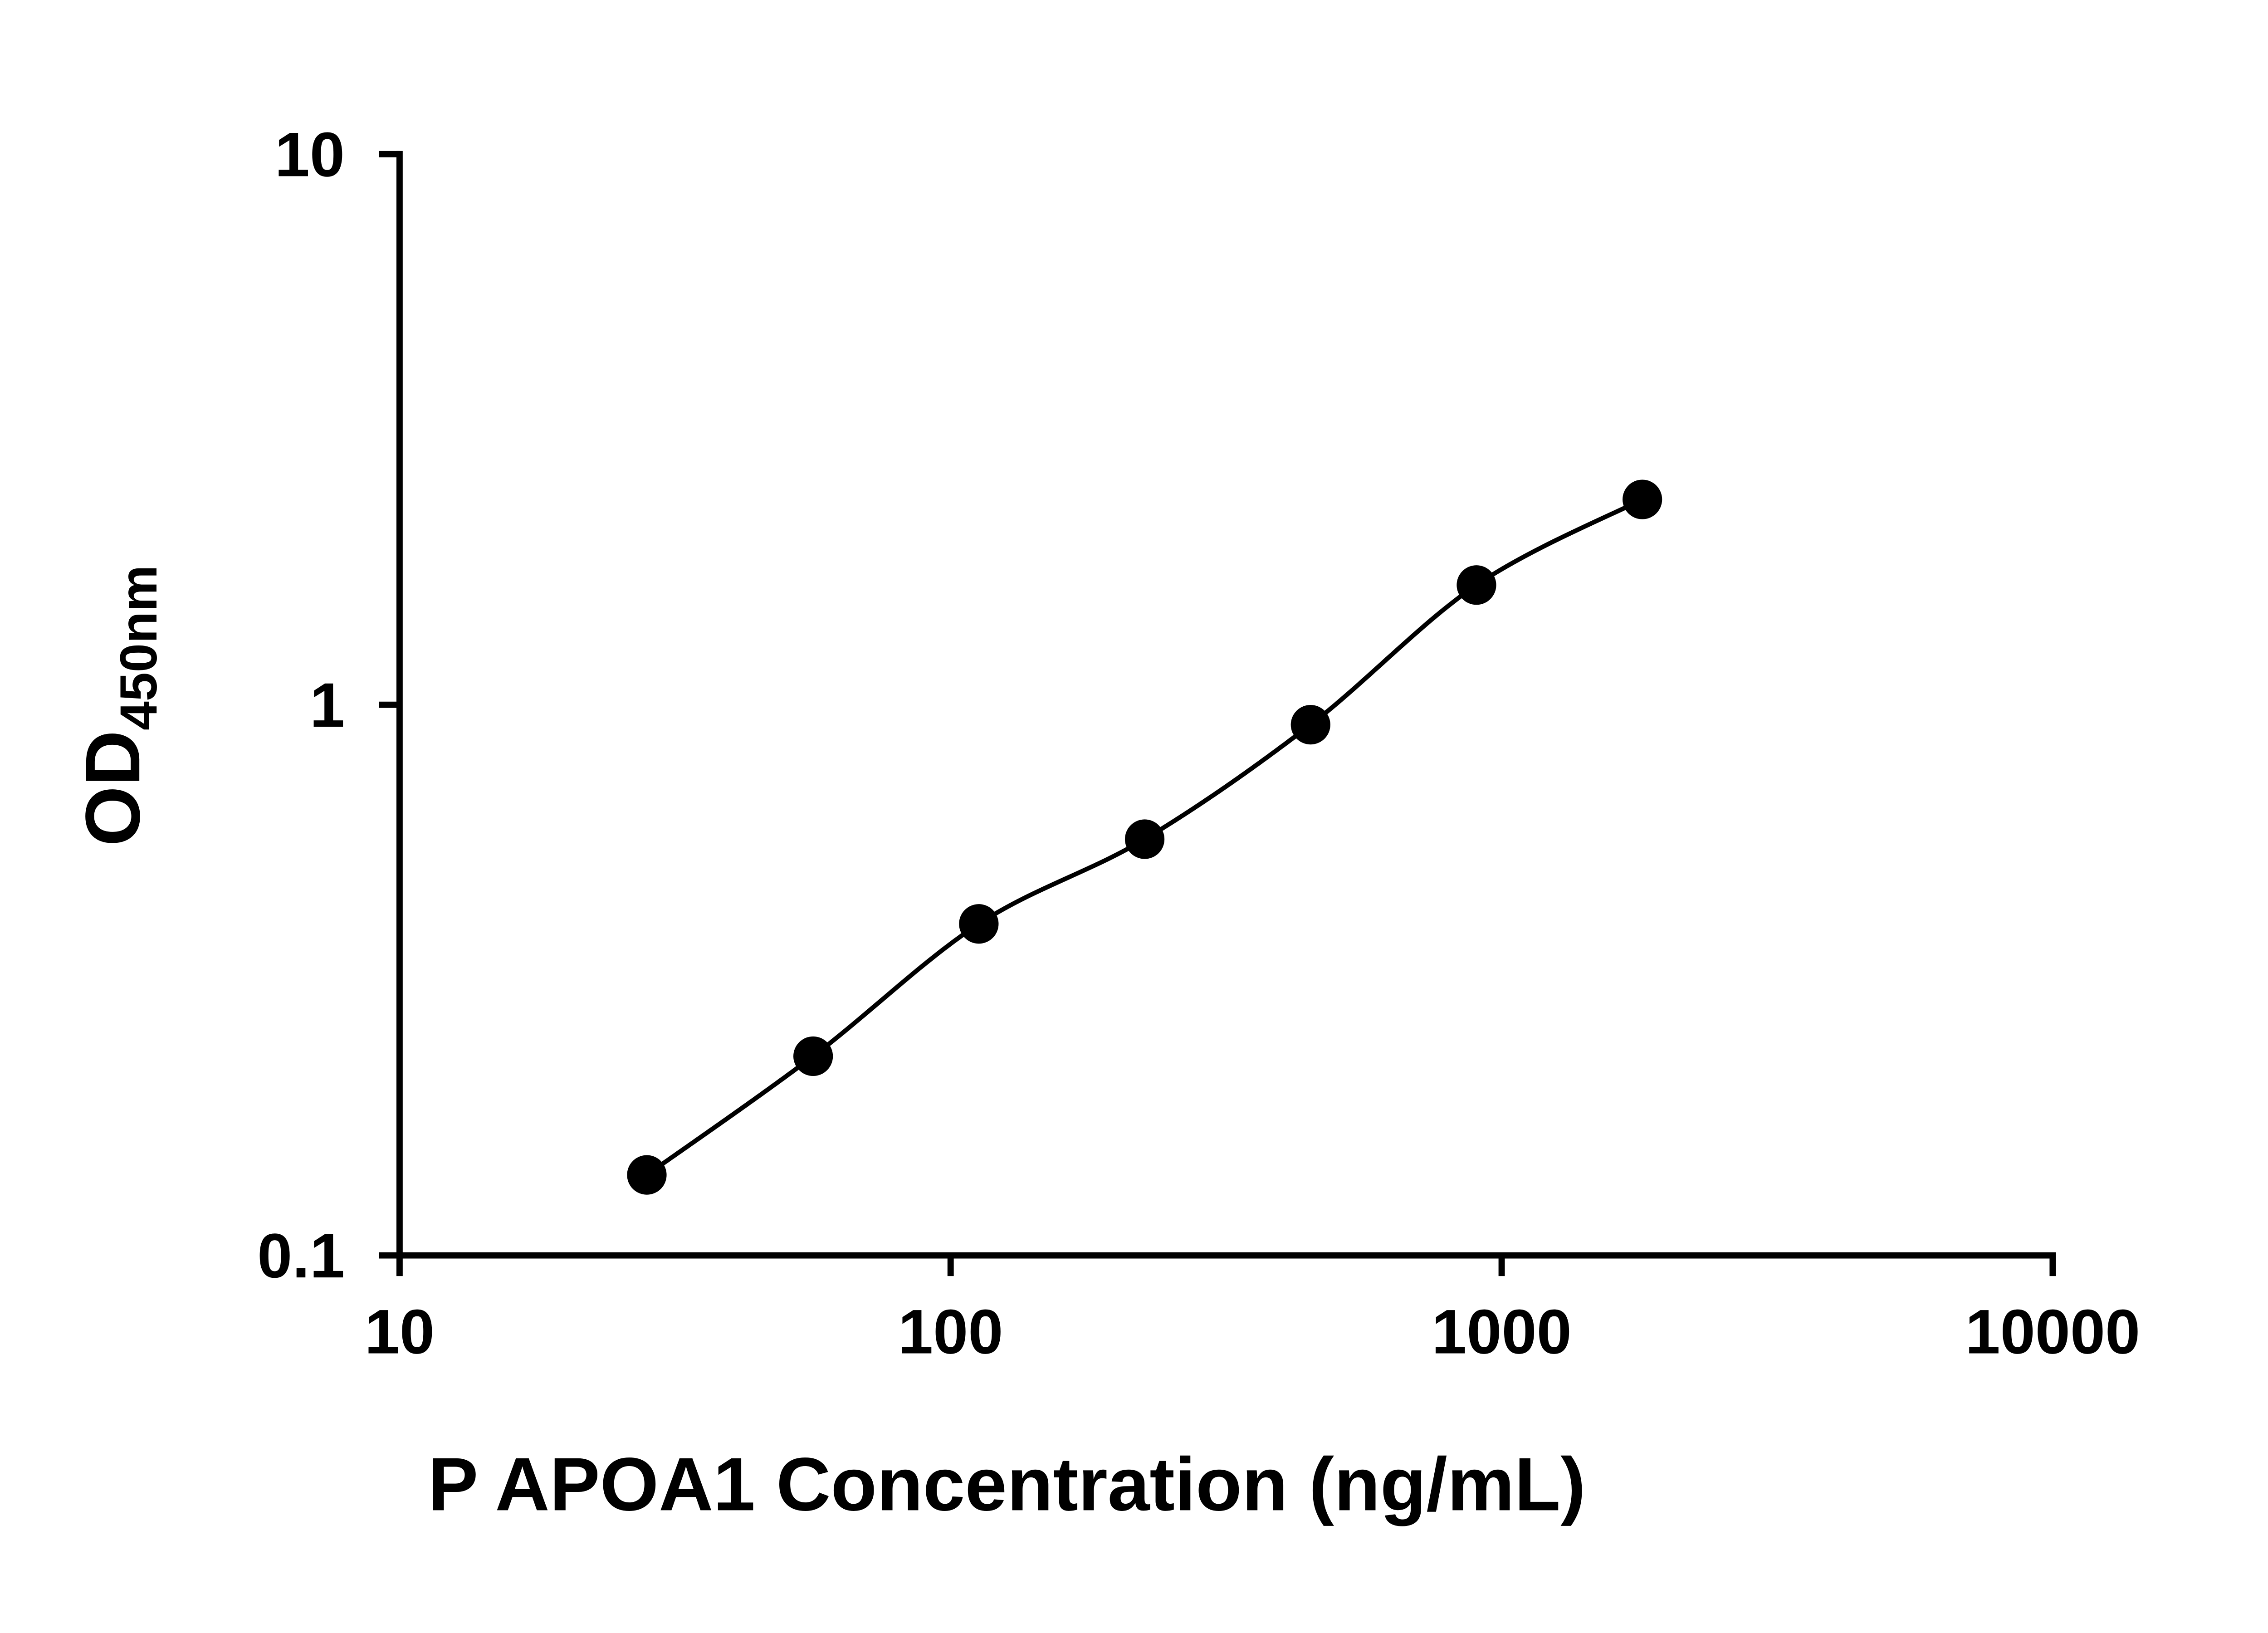 The width and height of the screenshot is (2268, 1633). What do you see at coordinates (951, 1332) in the screenshot?
I see `x-tick-label: 100` at bounding box center [951, 1332].